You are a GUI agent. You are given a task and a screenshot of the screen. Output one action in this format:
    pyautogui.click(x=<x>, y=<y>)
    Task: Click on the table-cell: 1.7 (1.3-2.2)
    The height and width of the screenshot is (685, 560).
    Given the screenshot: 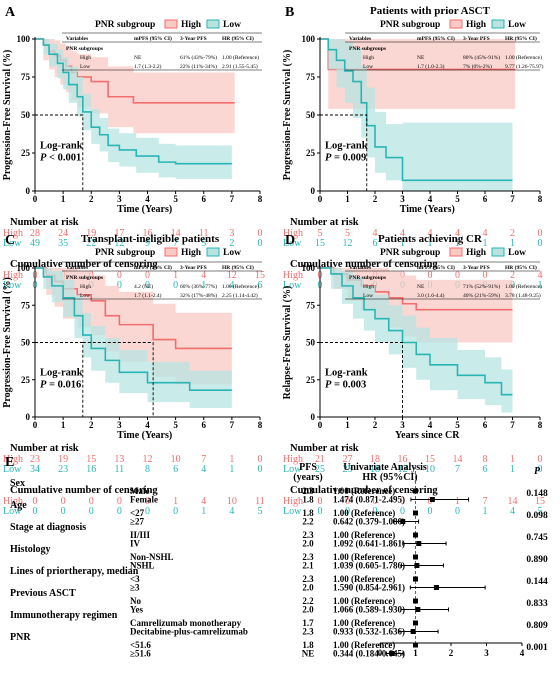 What is the action you would take?
    pyautogui.click(x=148, y=66)
    